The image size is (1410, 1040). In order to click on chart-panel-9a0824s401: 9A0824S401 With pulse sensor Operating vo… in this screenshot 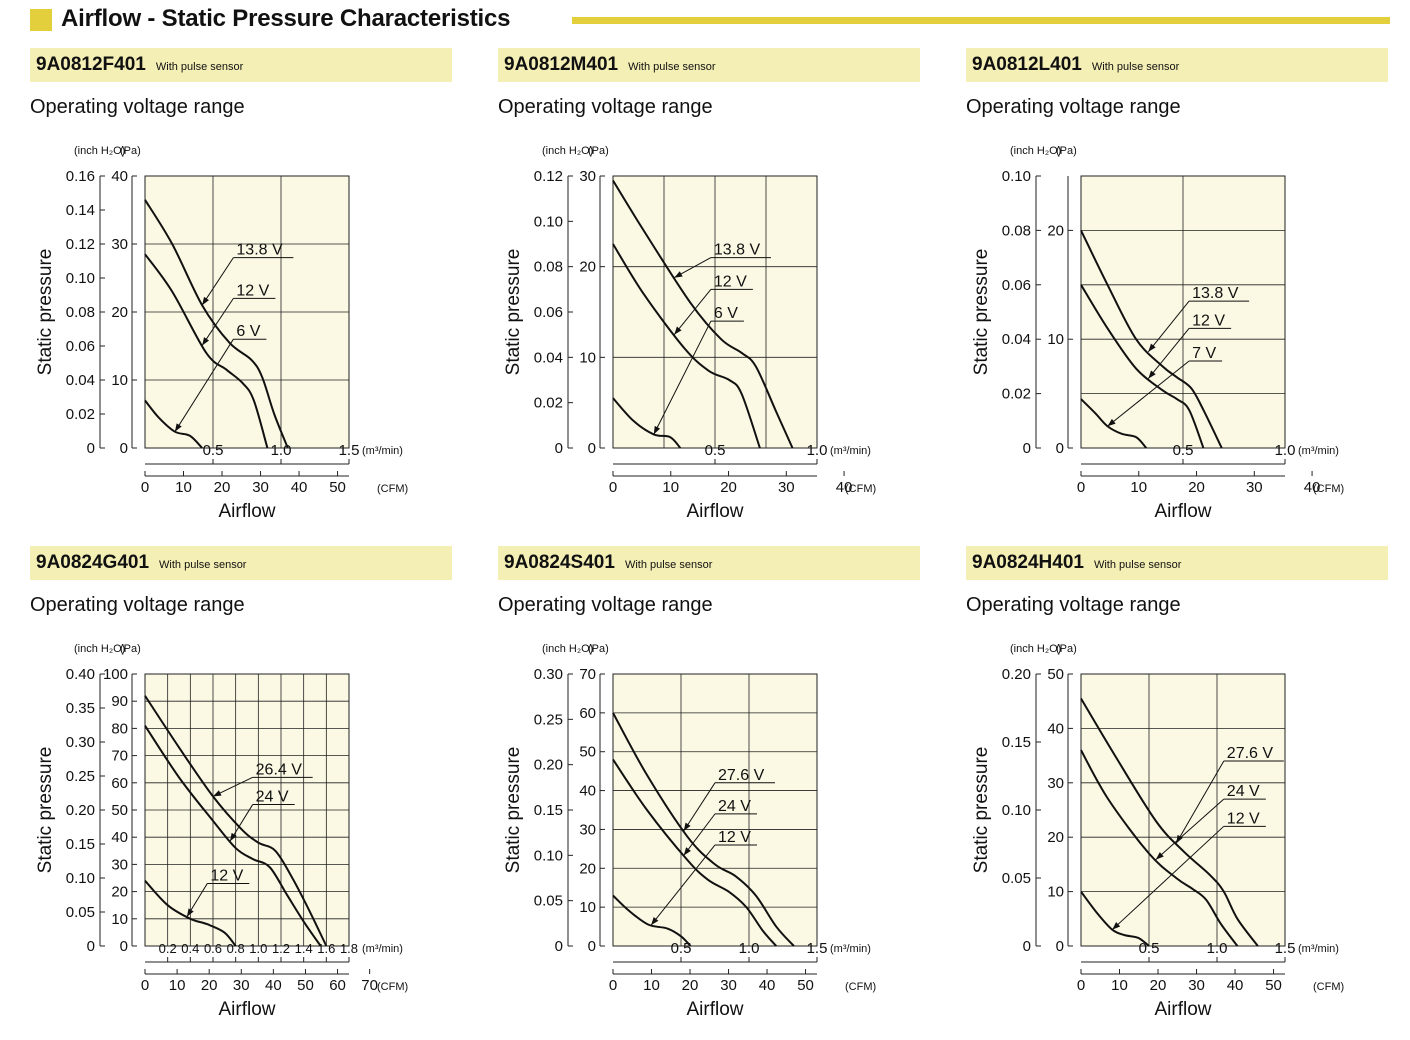, I will do `click(718, 786)`.